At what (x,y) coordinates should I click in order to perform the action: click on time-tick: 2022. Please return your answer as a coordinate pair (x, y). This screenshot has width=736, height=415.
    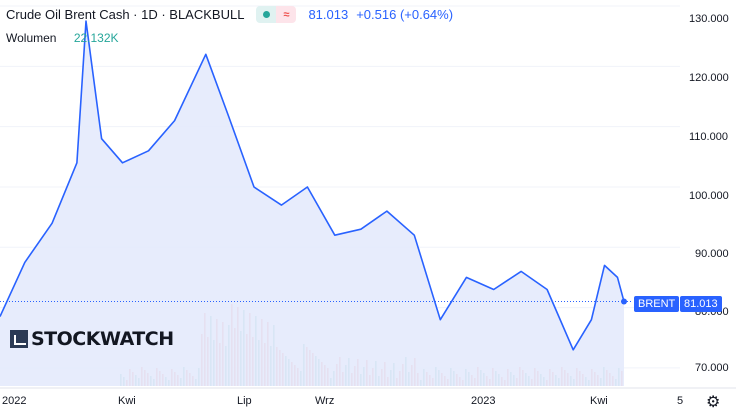
    Looking at the image, I should click on (14, 401).